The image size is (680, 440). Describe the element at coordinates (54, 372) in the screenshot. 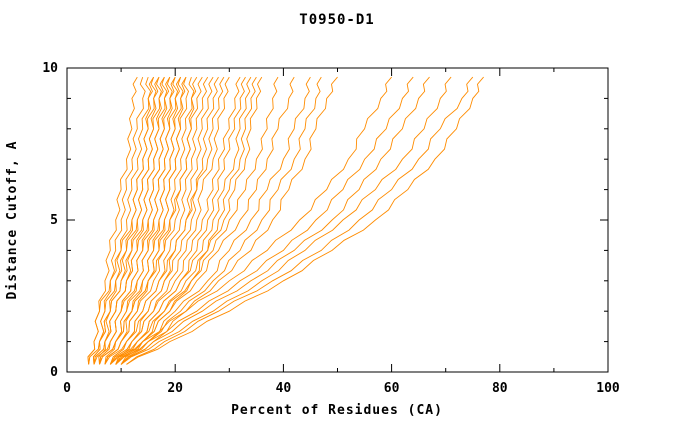

I see `y-tick-label: 0` at that location.